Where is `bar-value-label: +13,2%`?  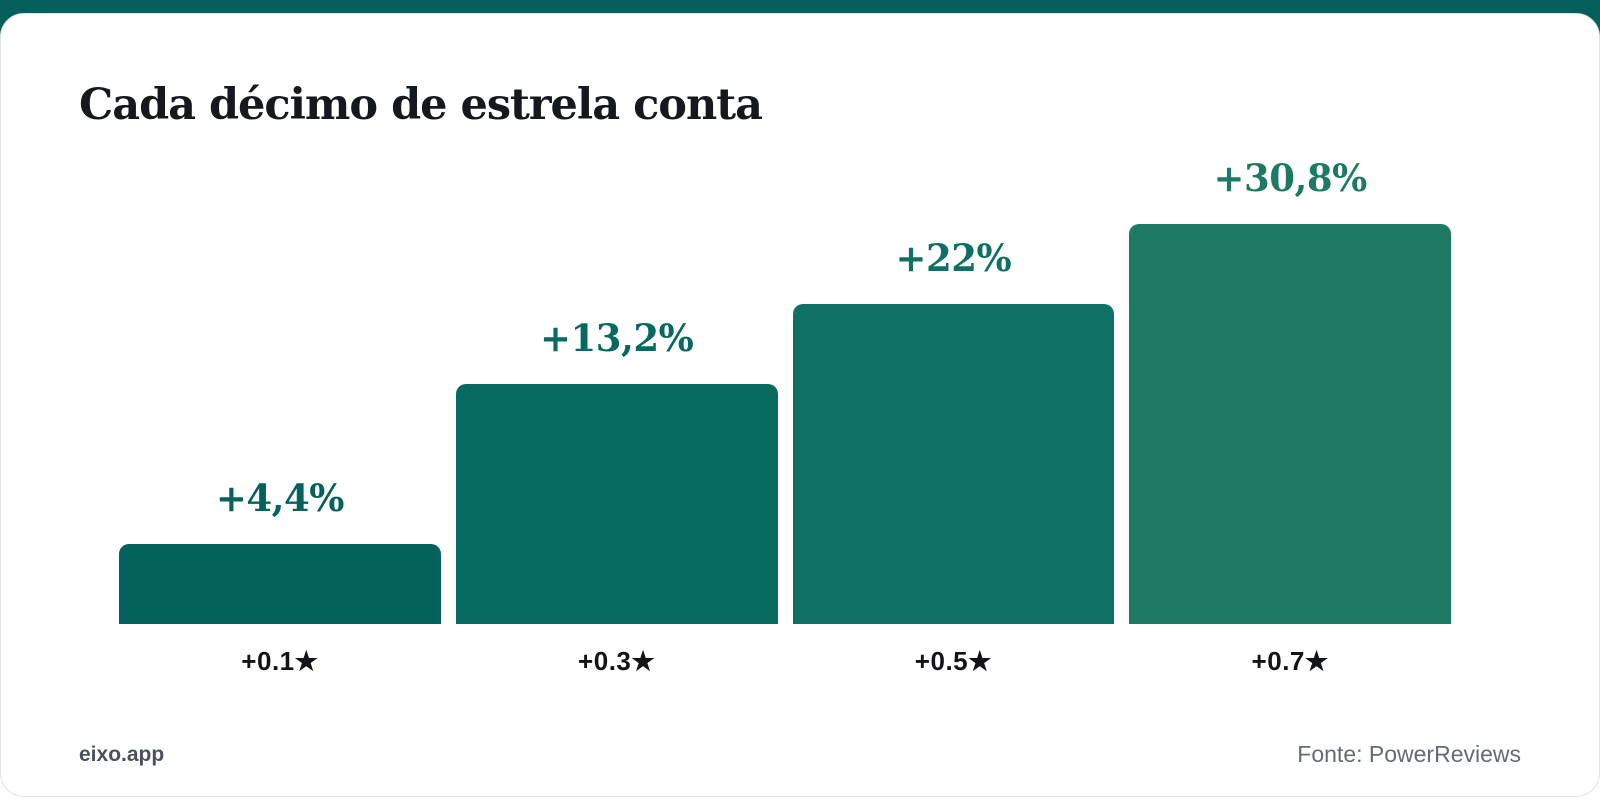 bar-value-label: +13,2% is located at coordinates (616, 338).